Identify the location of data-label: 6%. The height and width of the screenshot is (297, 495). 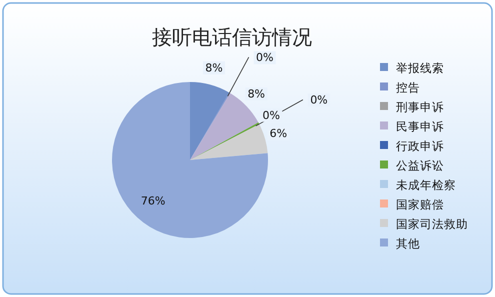
(279, 133).